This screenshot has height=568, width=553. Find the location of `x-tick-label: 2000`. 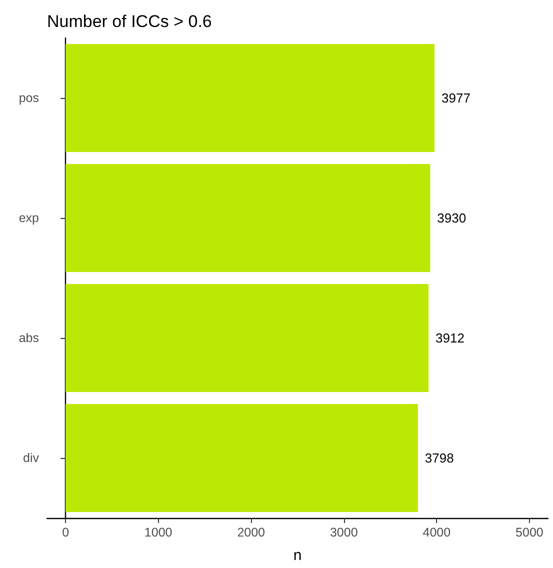

x-tick-label: 2000 is located at coordinates (251, 533).